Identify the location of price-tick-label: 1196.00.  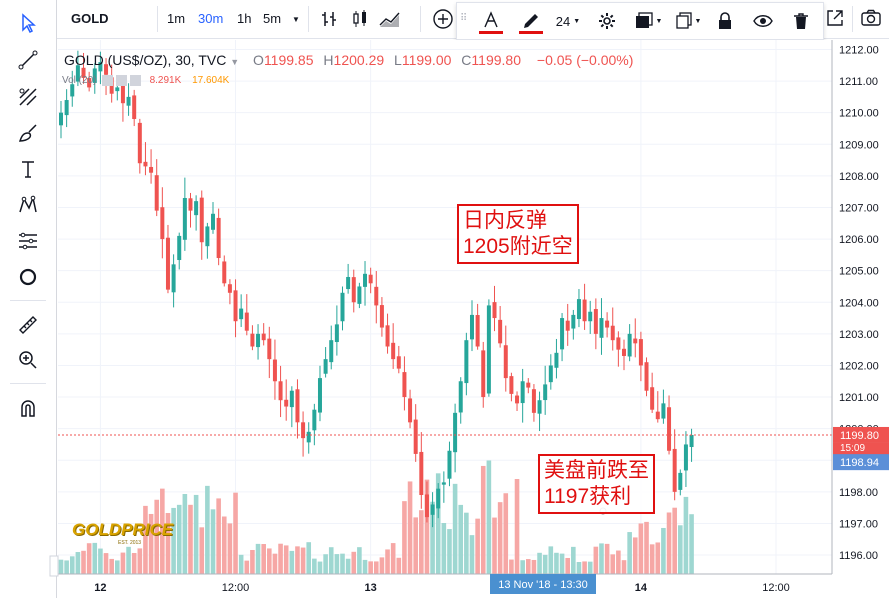
(858, 556).